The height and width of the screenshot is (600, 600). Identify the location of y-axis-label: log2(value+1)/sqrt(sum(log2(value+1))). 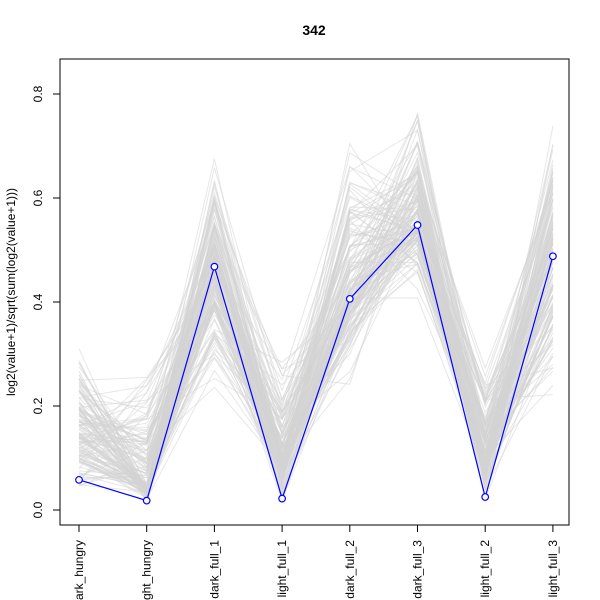
(11, 292).